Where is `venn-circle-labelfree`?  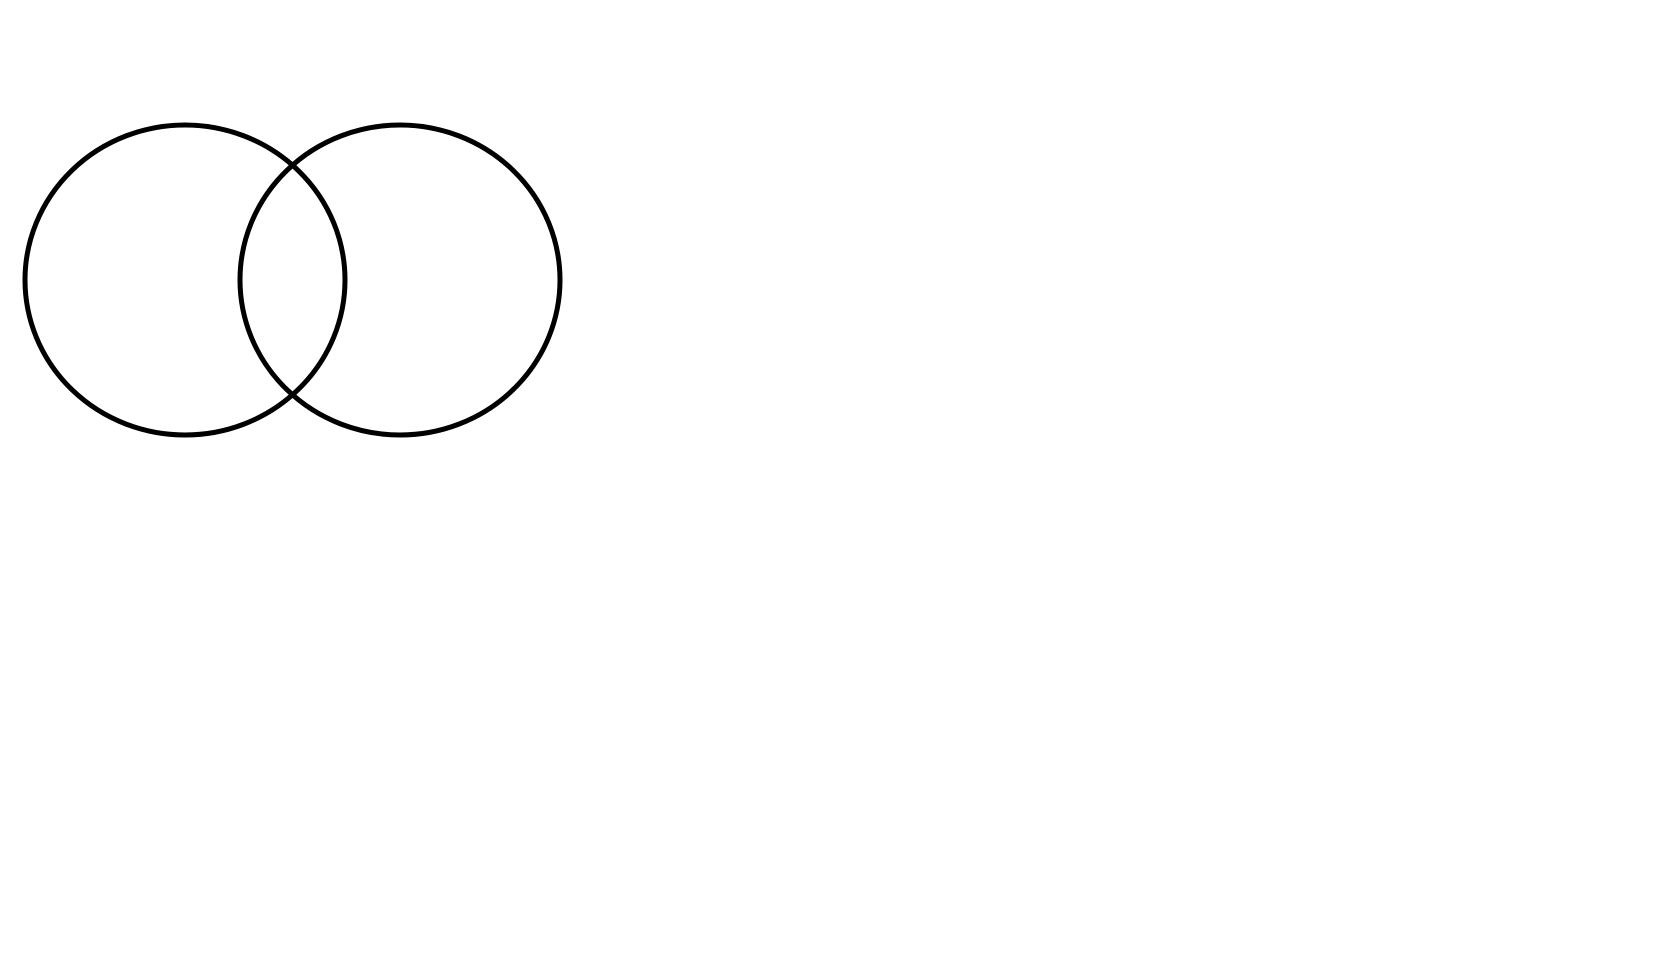
venn-circle-labelfree is located at coordinates (400, 280).